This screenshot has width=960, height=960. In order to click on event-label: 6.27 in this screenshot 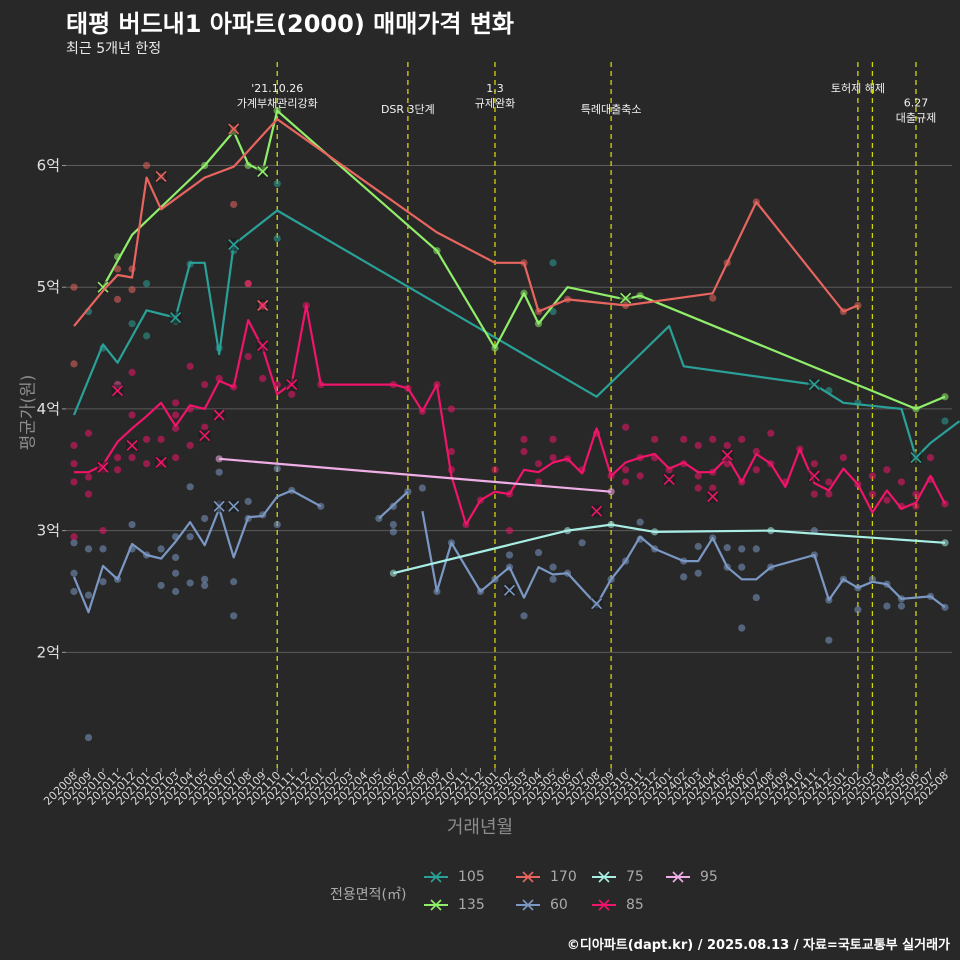, I will do `click(916, 103)`.